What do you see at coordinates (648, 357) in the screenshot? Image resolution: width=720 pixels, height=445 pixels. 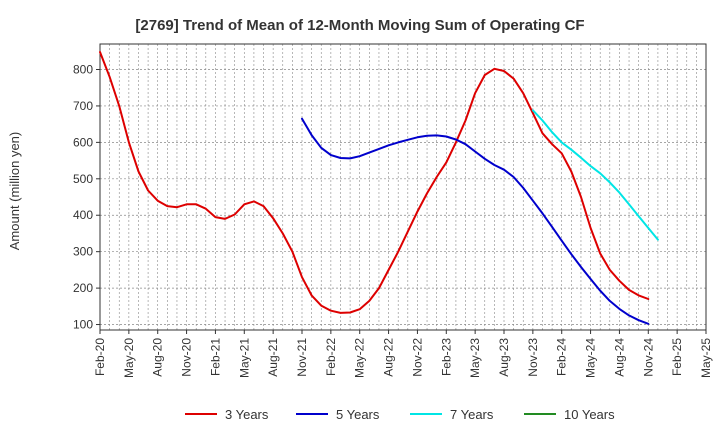 I see `x-tick-label: Nov-24` at bounding box center [648, 357].